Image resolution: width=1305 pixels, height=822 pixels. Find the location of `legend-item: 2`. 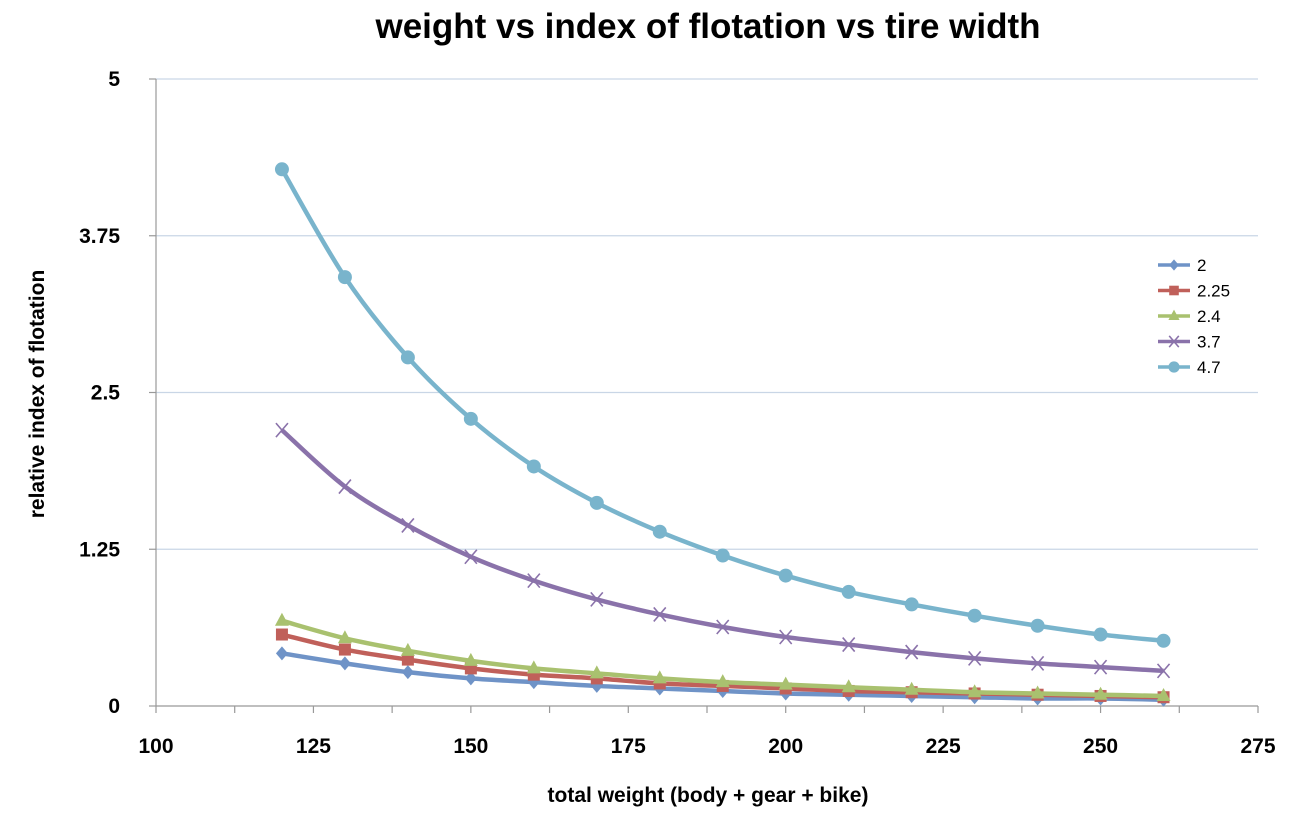

legend-item: 2 is located at coordinates (1182, 265).